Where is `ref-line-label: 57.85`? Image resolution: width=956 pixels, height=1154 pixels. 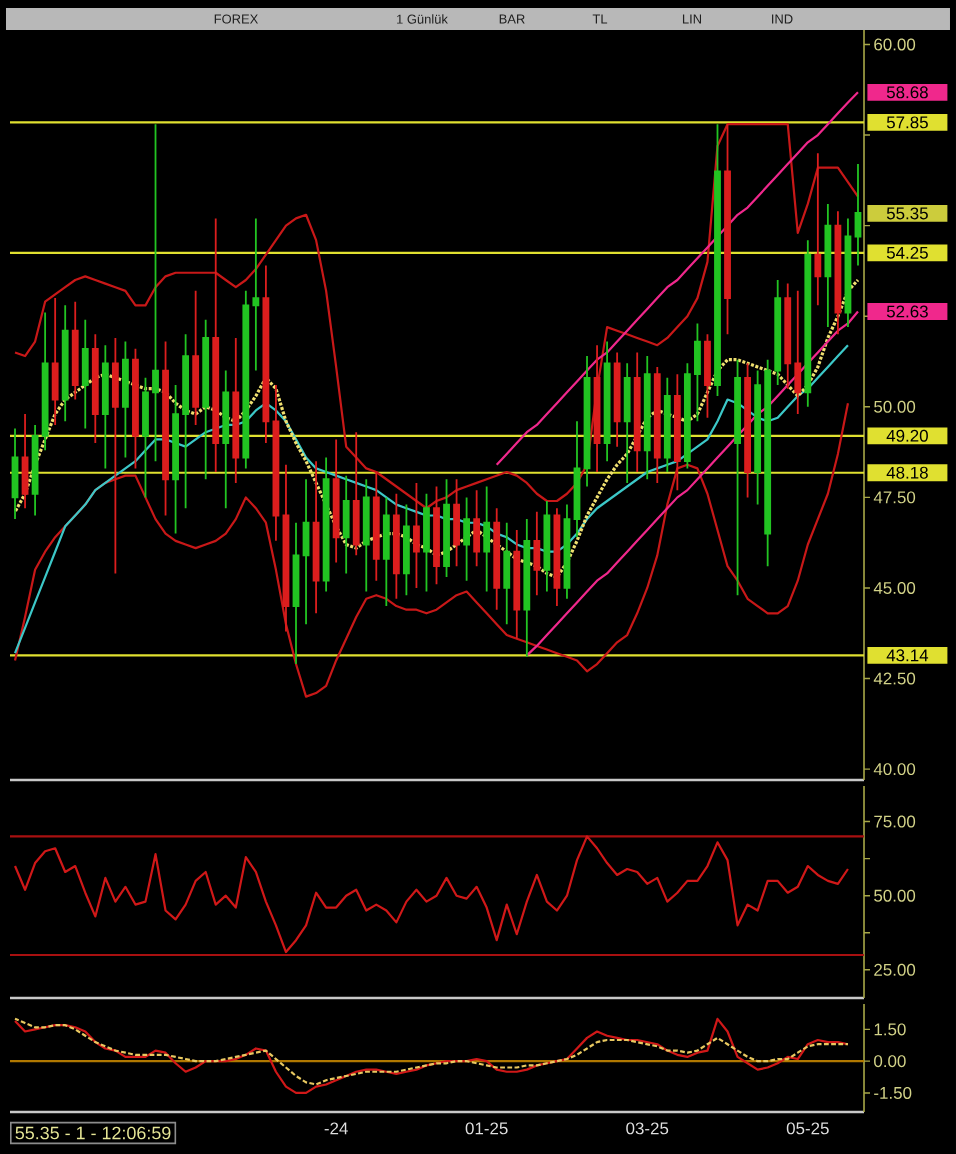
ref-line-label: 57.85 is located at coordinates (907, 122).